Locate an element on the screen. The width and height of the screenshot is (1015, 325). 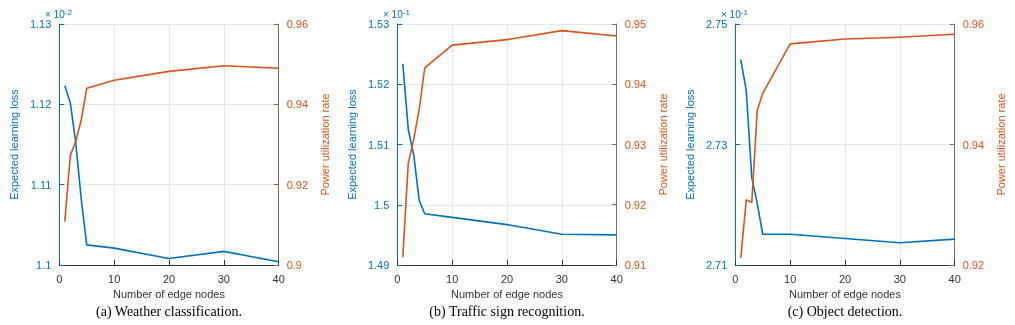
y-tick-label: 2.73 is located at coordinates (716, 144).